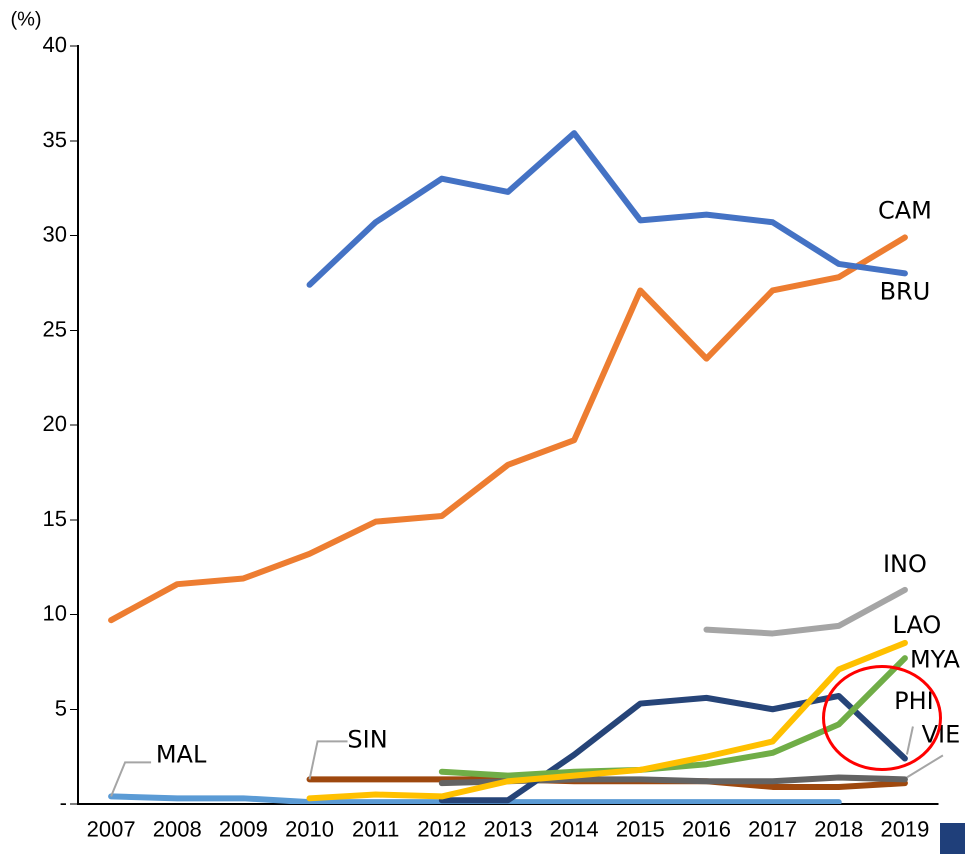  What do you see at coordinates (54, 613) in the screenshot?
I see `y-tick-label: 10` at bounding box center [54, 613].